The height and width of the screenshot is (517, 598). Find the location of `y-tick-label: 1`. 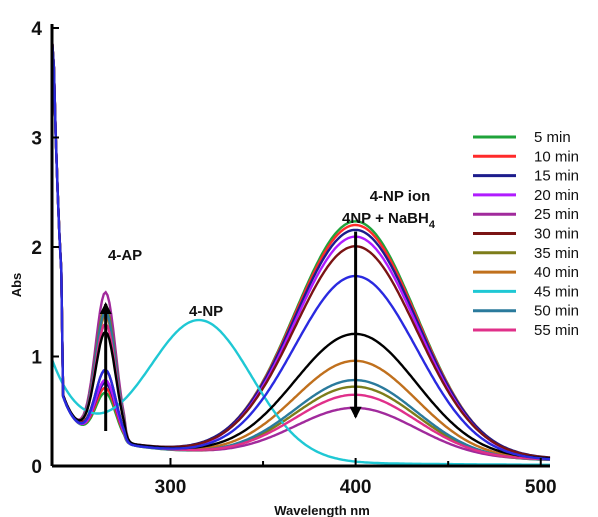

y-tick-label: 1 is located at coordinates (36, 358).